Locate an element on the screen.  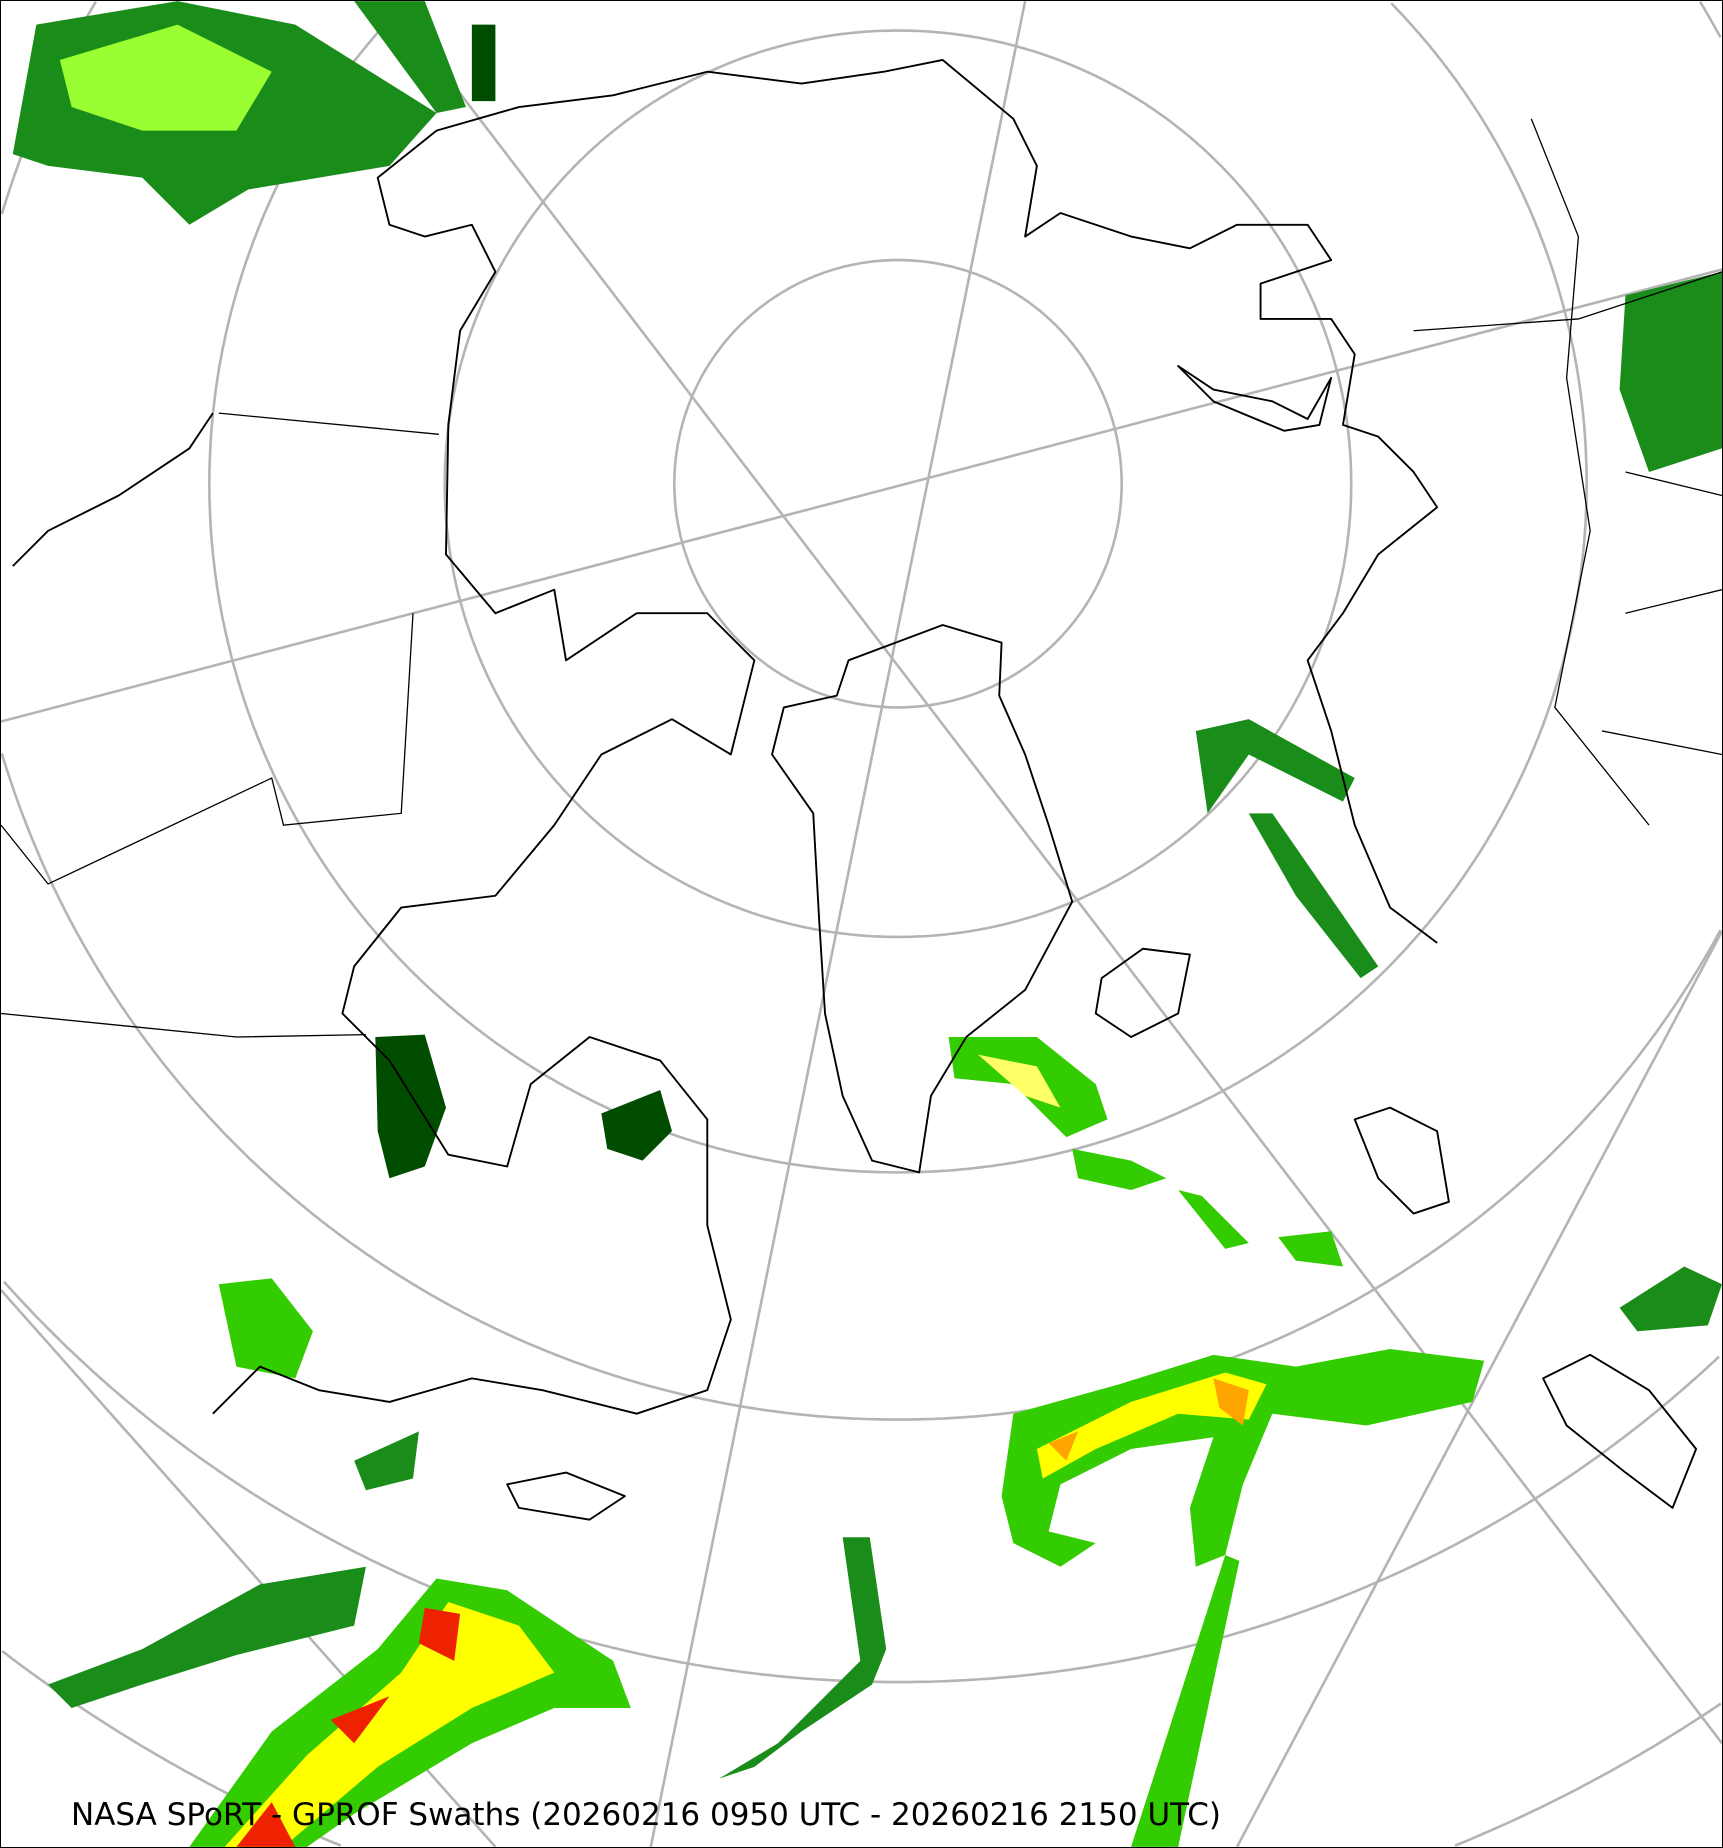
meridian-line is located at coordinates (1478, 1388).